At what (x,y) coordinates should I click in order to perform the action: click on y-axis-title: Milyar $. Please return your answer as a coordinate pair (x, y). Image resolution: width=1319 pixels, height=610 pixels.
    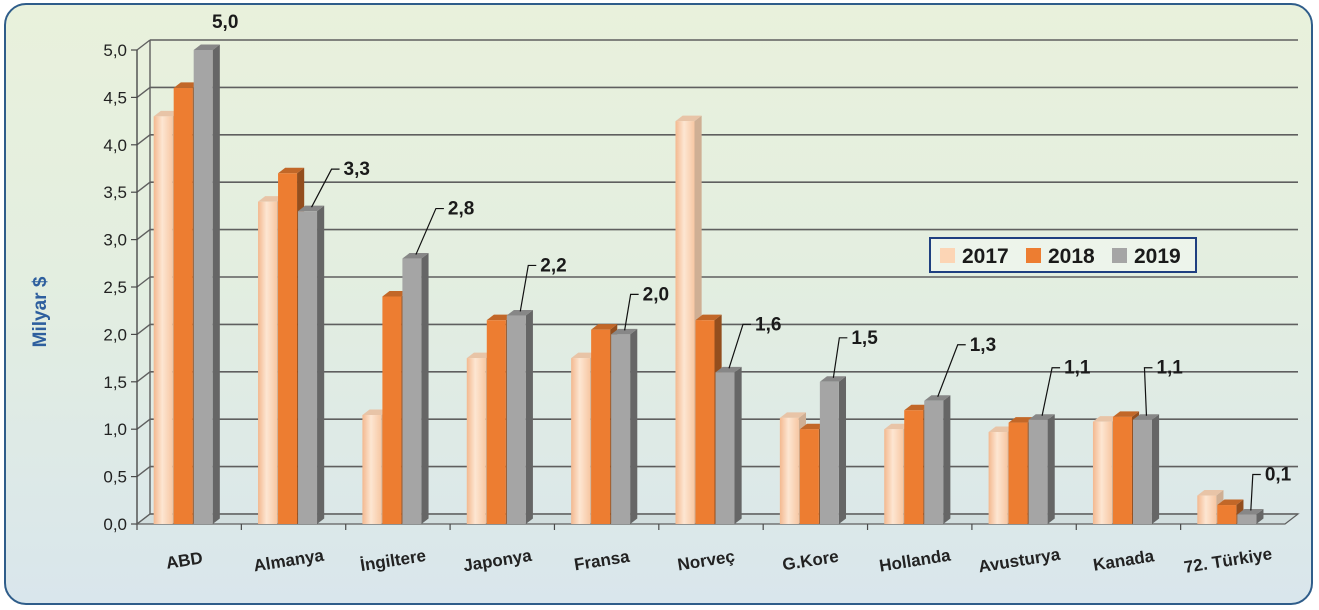
    Looking at the image, I should click on (40, 311).